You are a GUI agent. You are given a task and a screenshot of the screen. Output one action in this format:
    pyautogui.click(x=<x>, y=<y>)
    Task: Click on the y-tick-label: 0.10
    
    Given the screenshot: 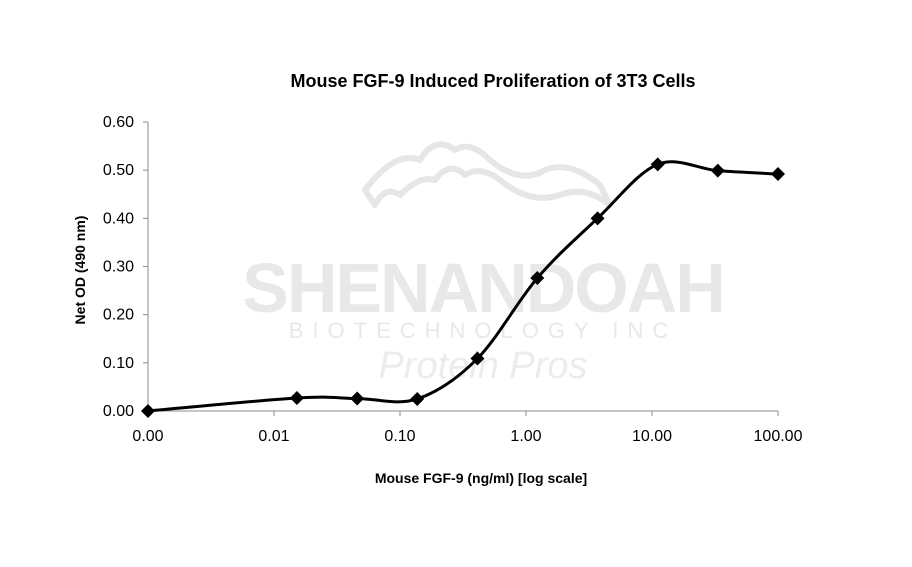 What is the action you would take?
    pyautogui.click(x=118, y=363)
    